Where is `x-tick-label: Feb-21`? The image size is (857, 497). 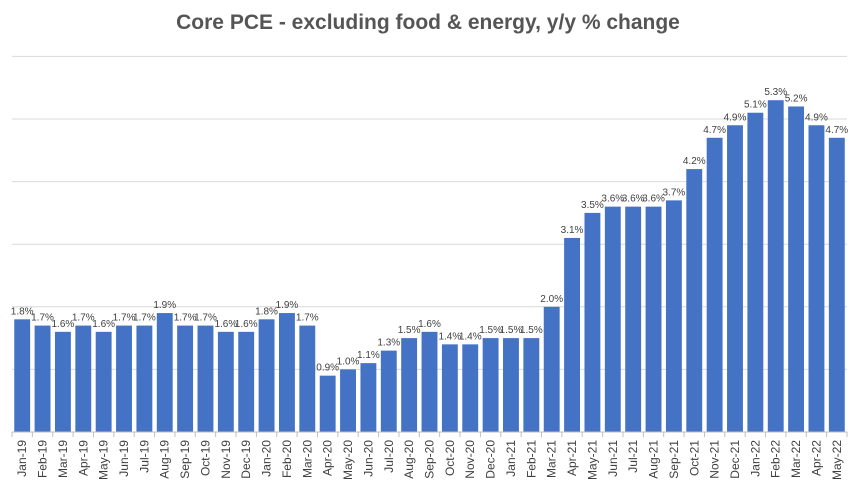
x-tick-label: Feb-21 is located at coordinates (531, 459).